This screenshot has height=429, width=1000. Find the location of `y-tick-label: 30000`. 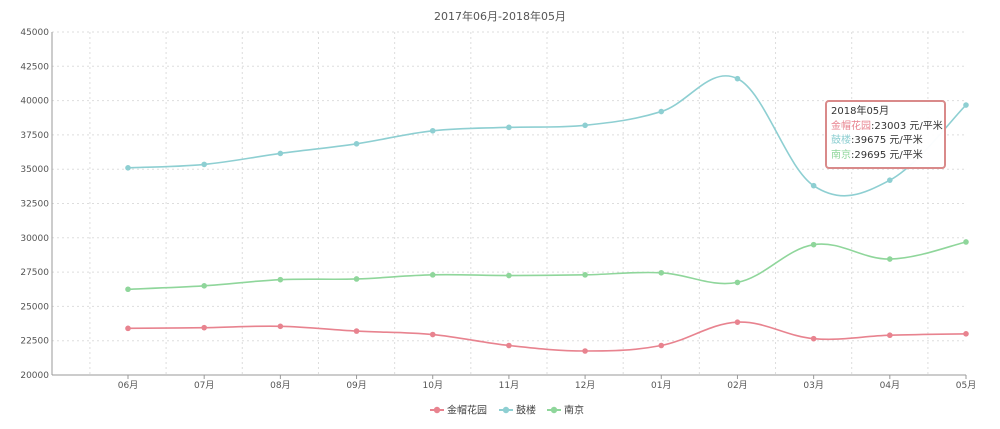

y-tick-label: 30000 is located at coordinates (34, 239).